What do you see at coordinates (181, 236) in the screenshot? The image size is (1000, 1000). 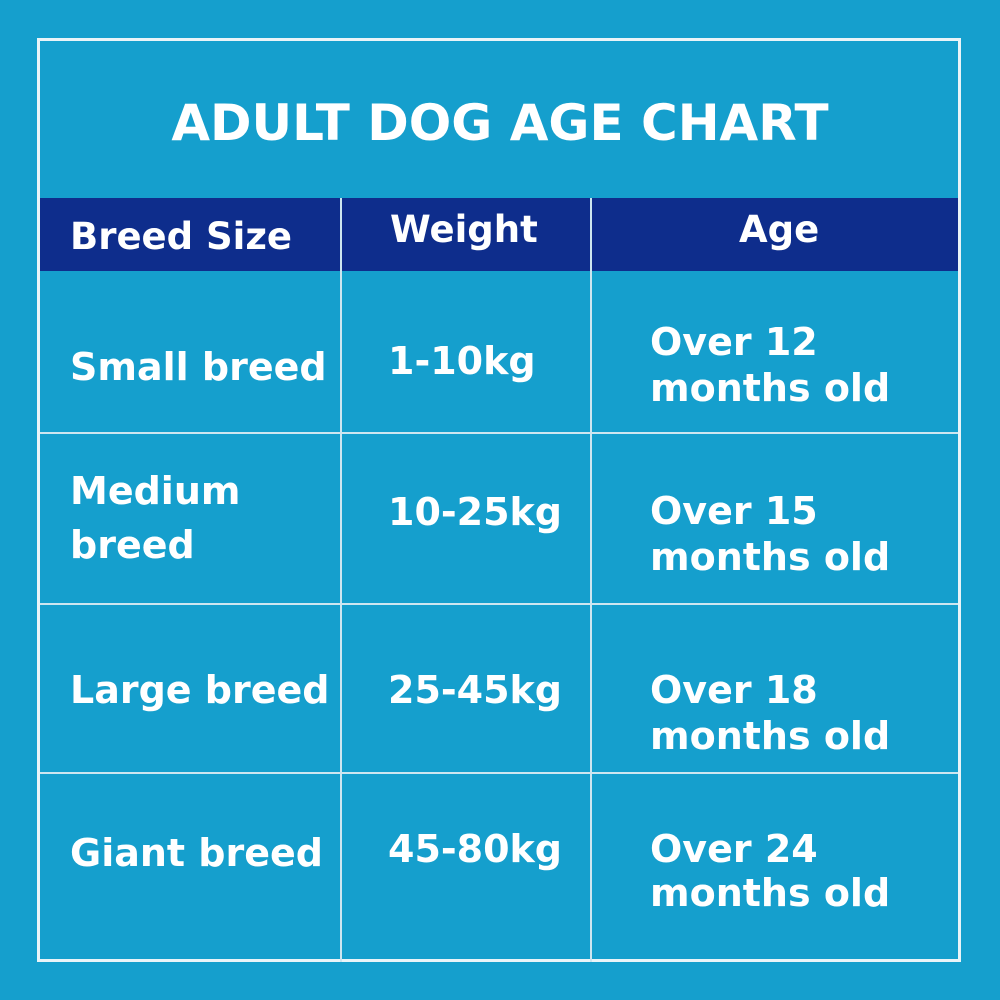 I see `header-breed-size: Breed Size` at bounding box center [181, 236].